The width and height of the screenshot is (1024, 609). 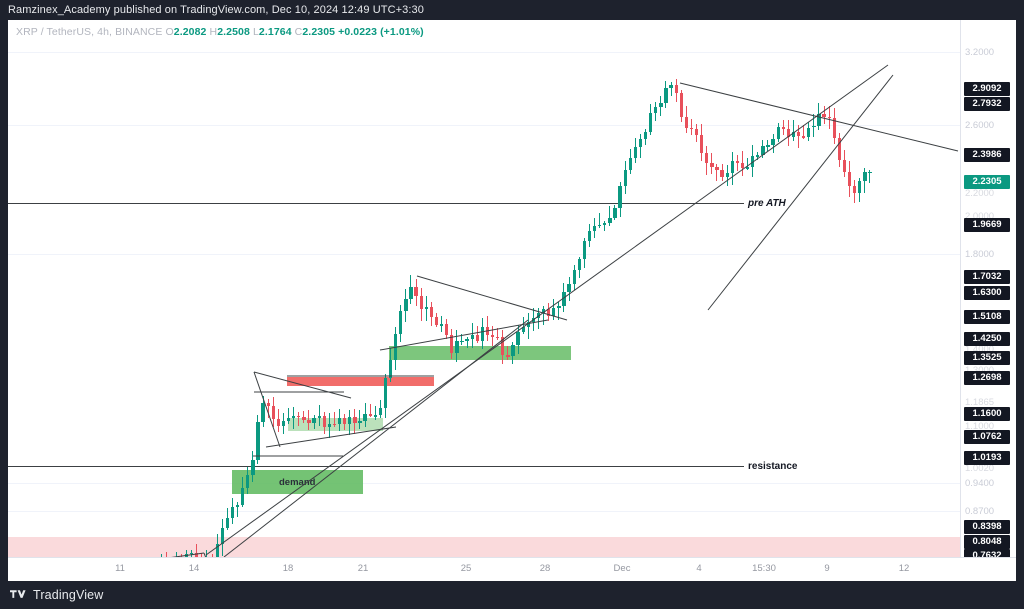 I want to click on lower-price-band, so click(x=484, y=547).